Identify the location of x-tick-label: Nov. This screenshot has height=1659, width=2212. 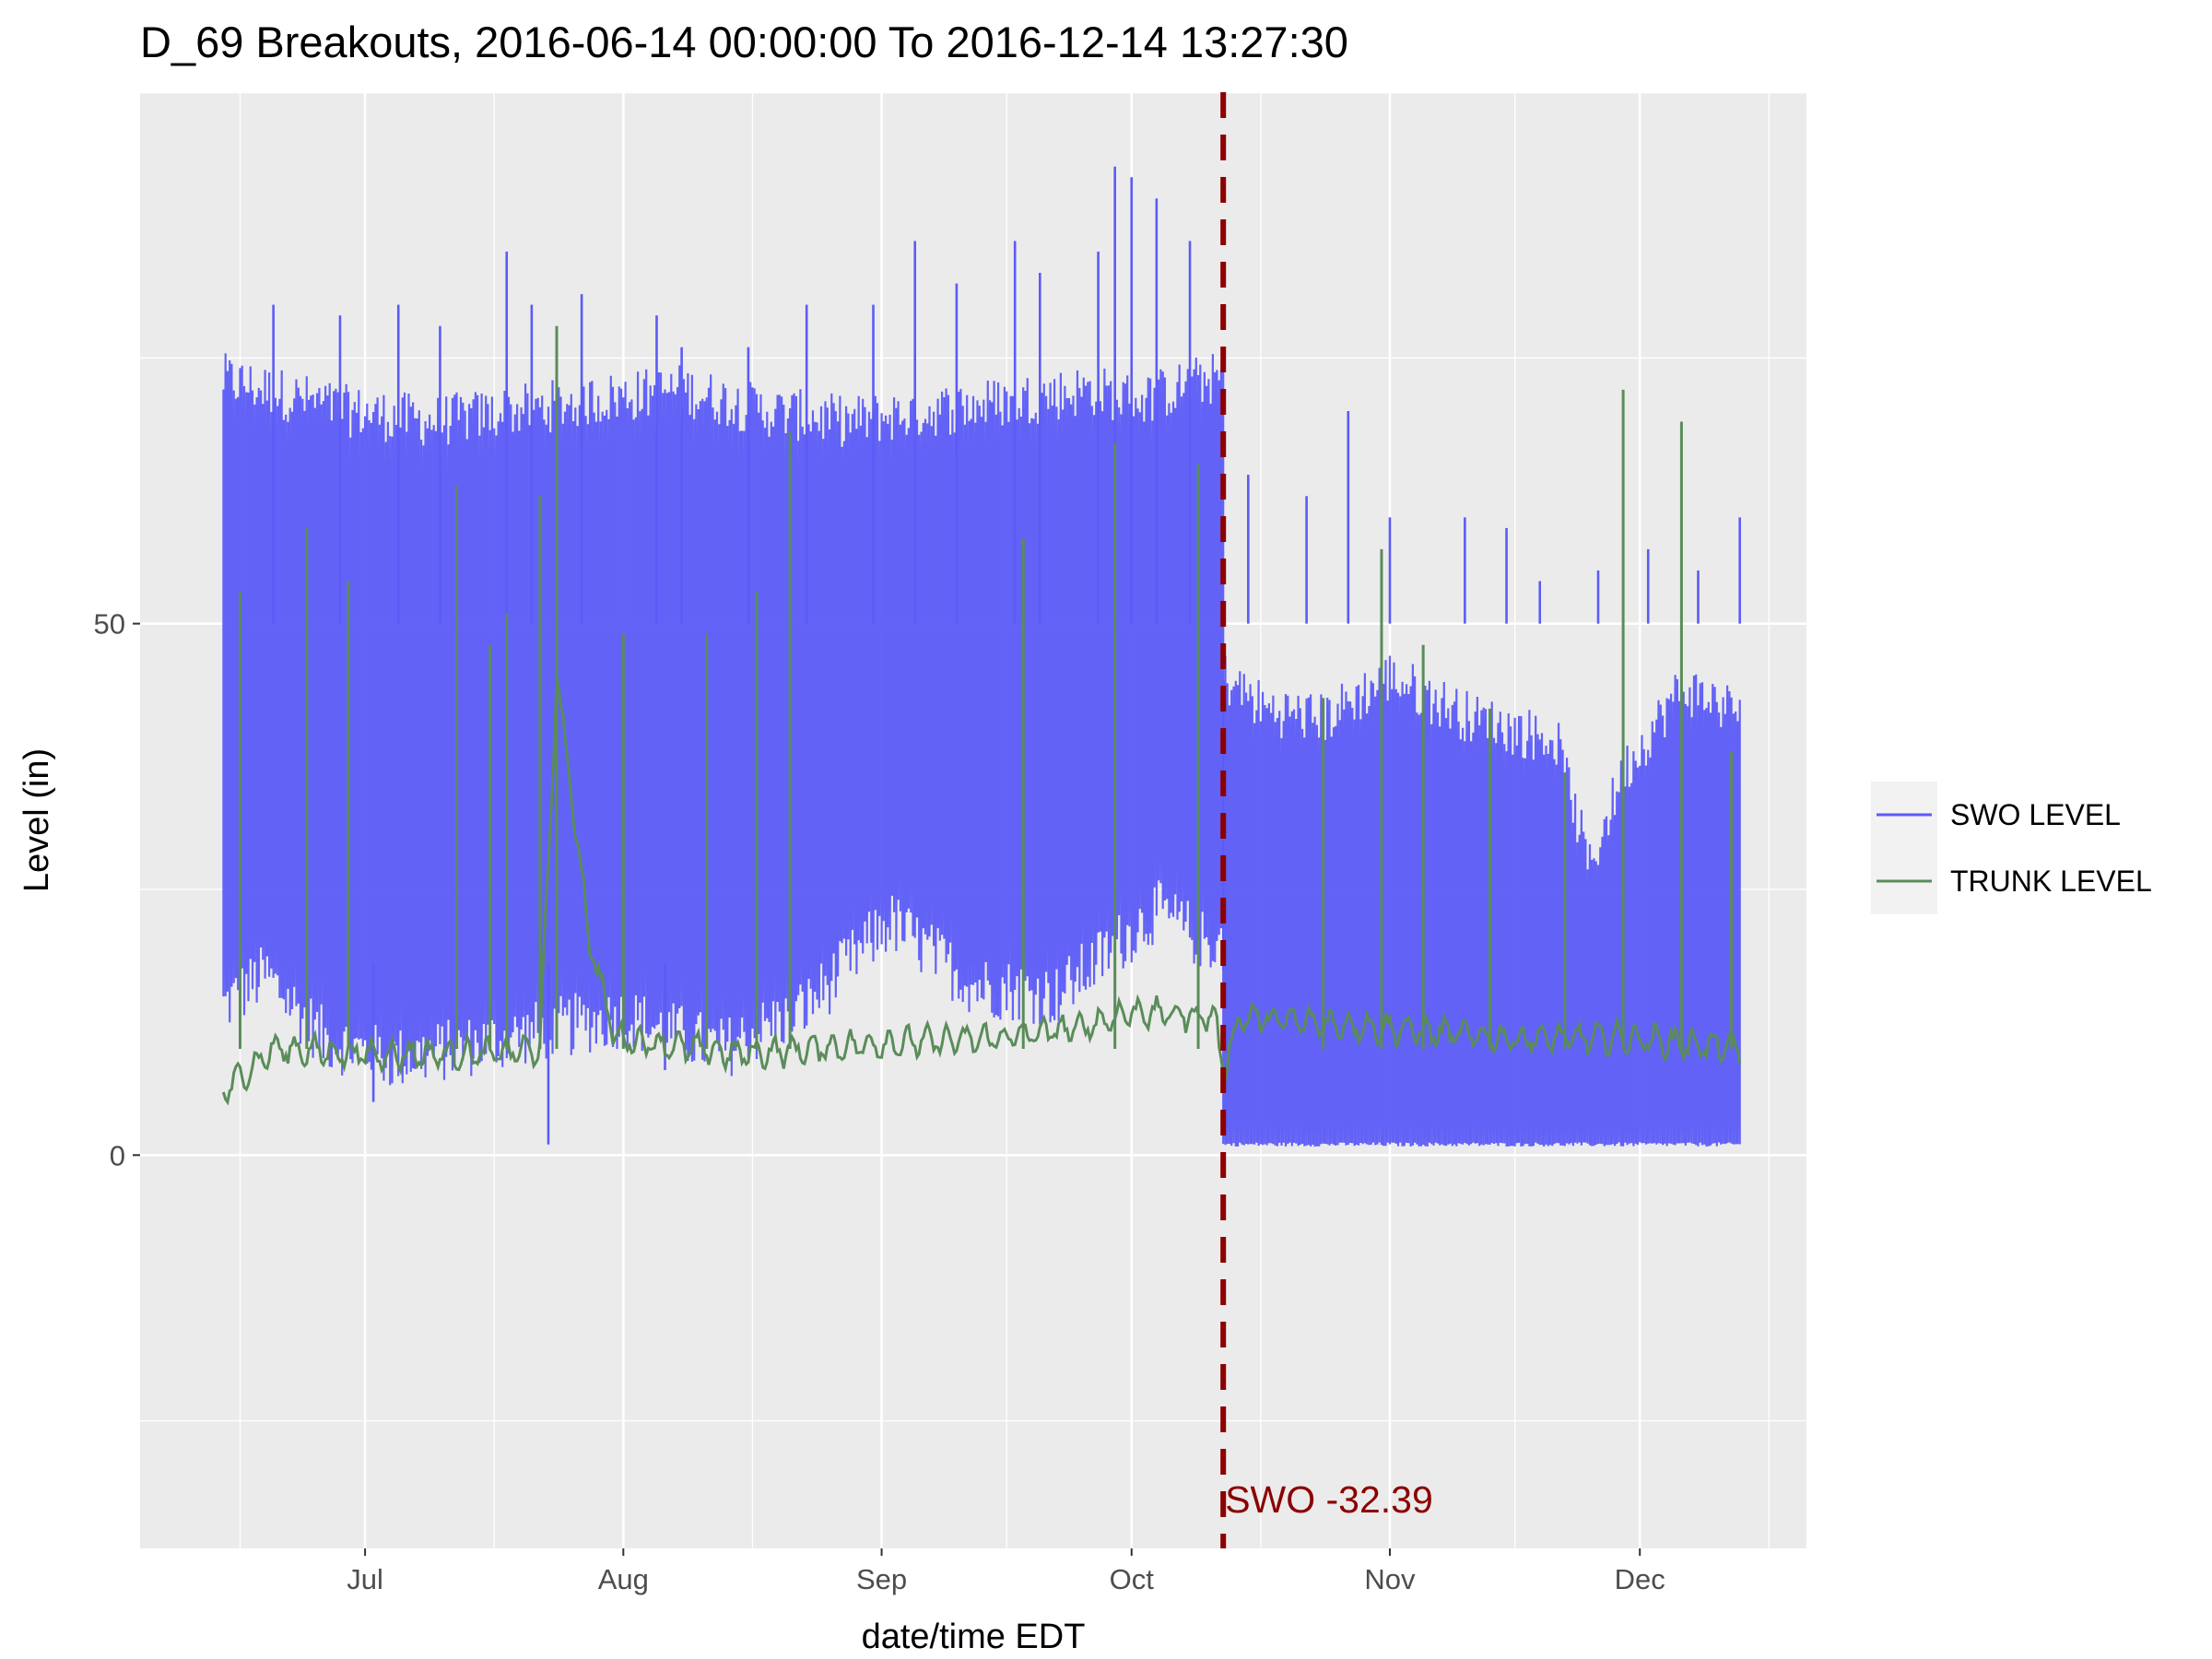
(1390, 1579).